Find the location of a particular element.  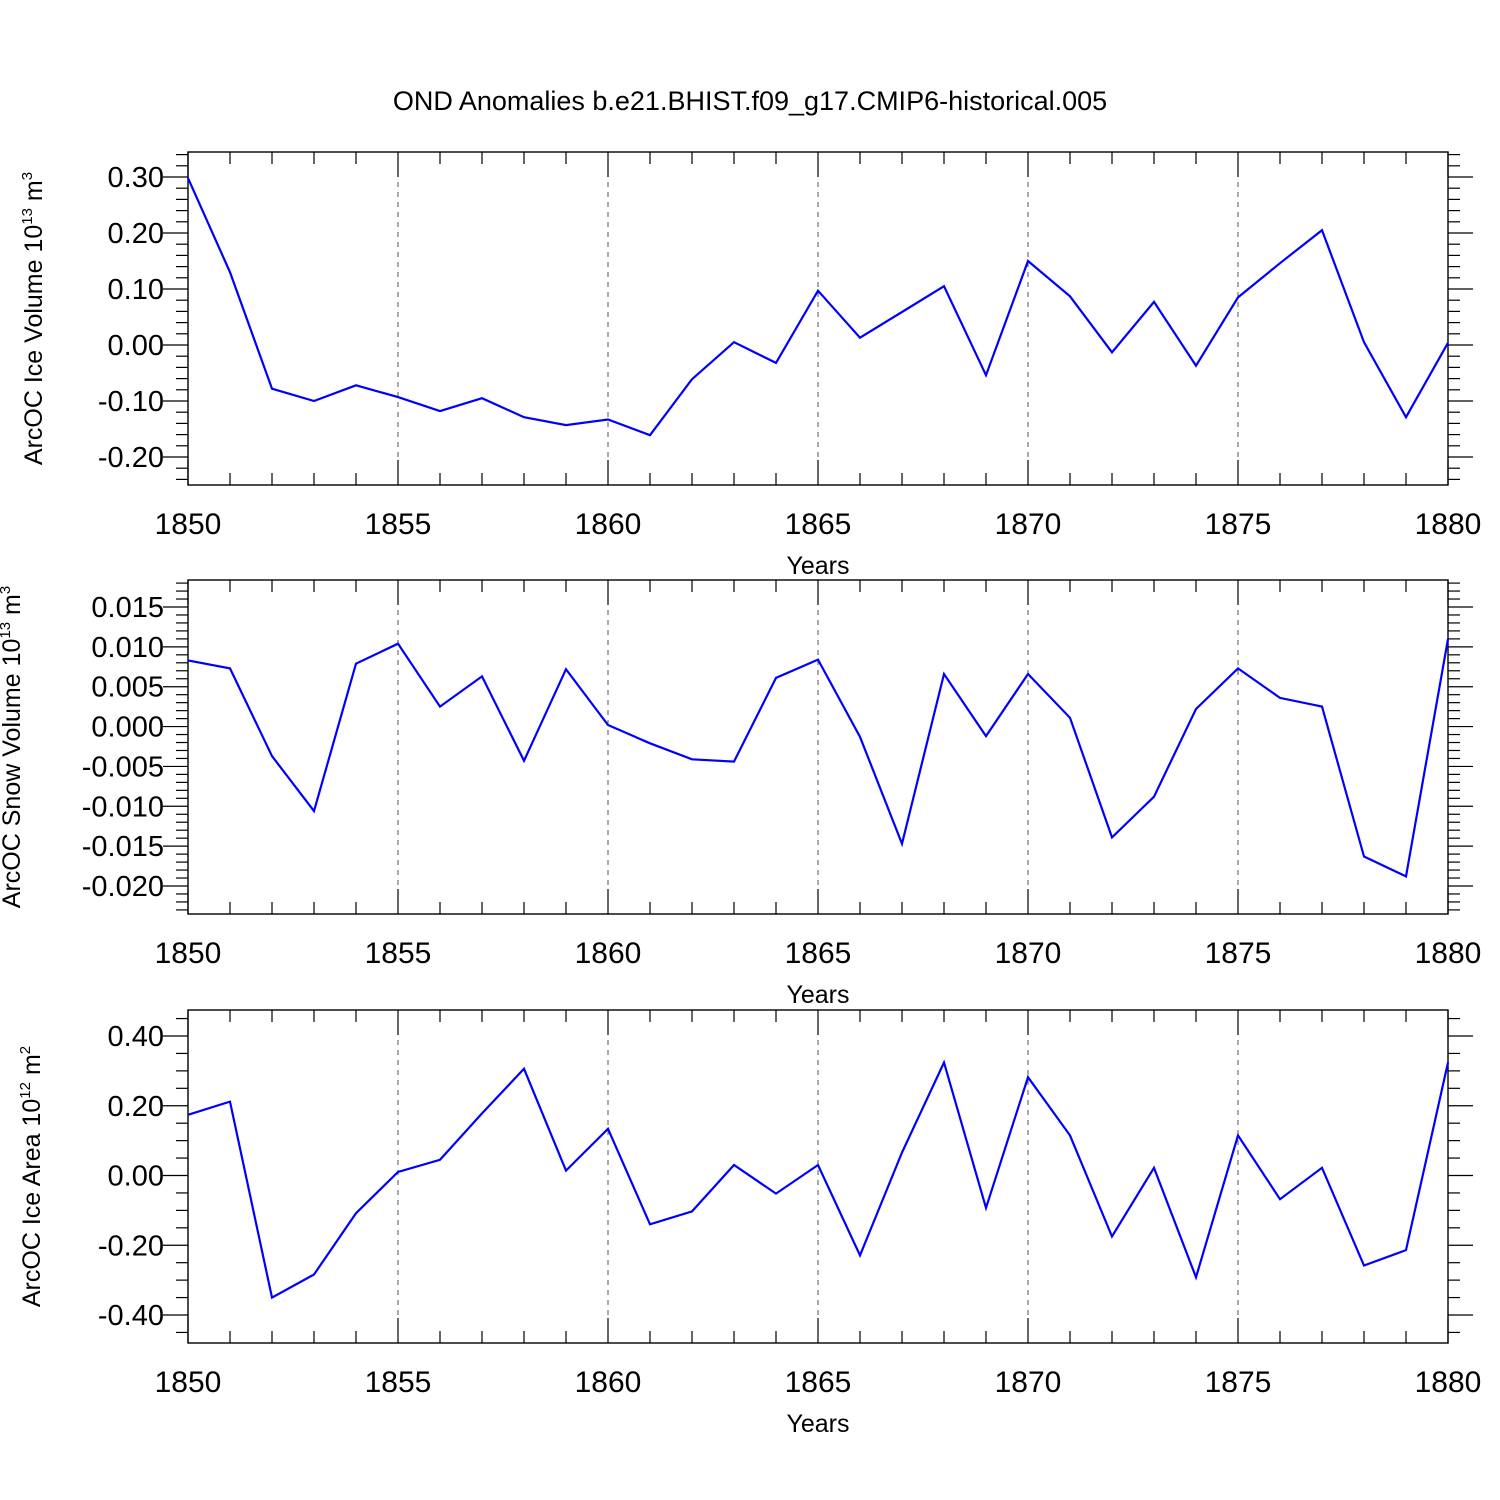

x-tick-label: 1880 is located at coordinates (1448, 953).